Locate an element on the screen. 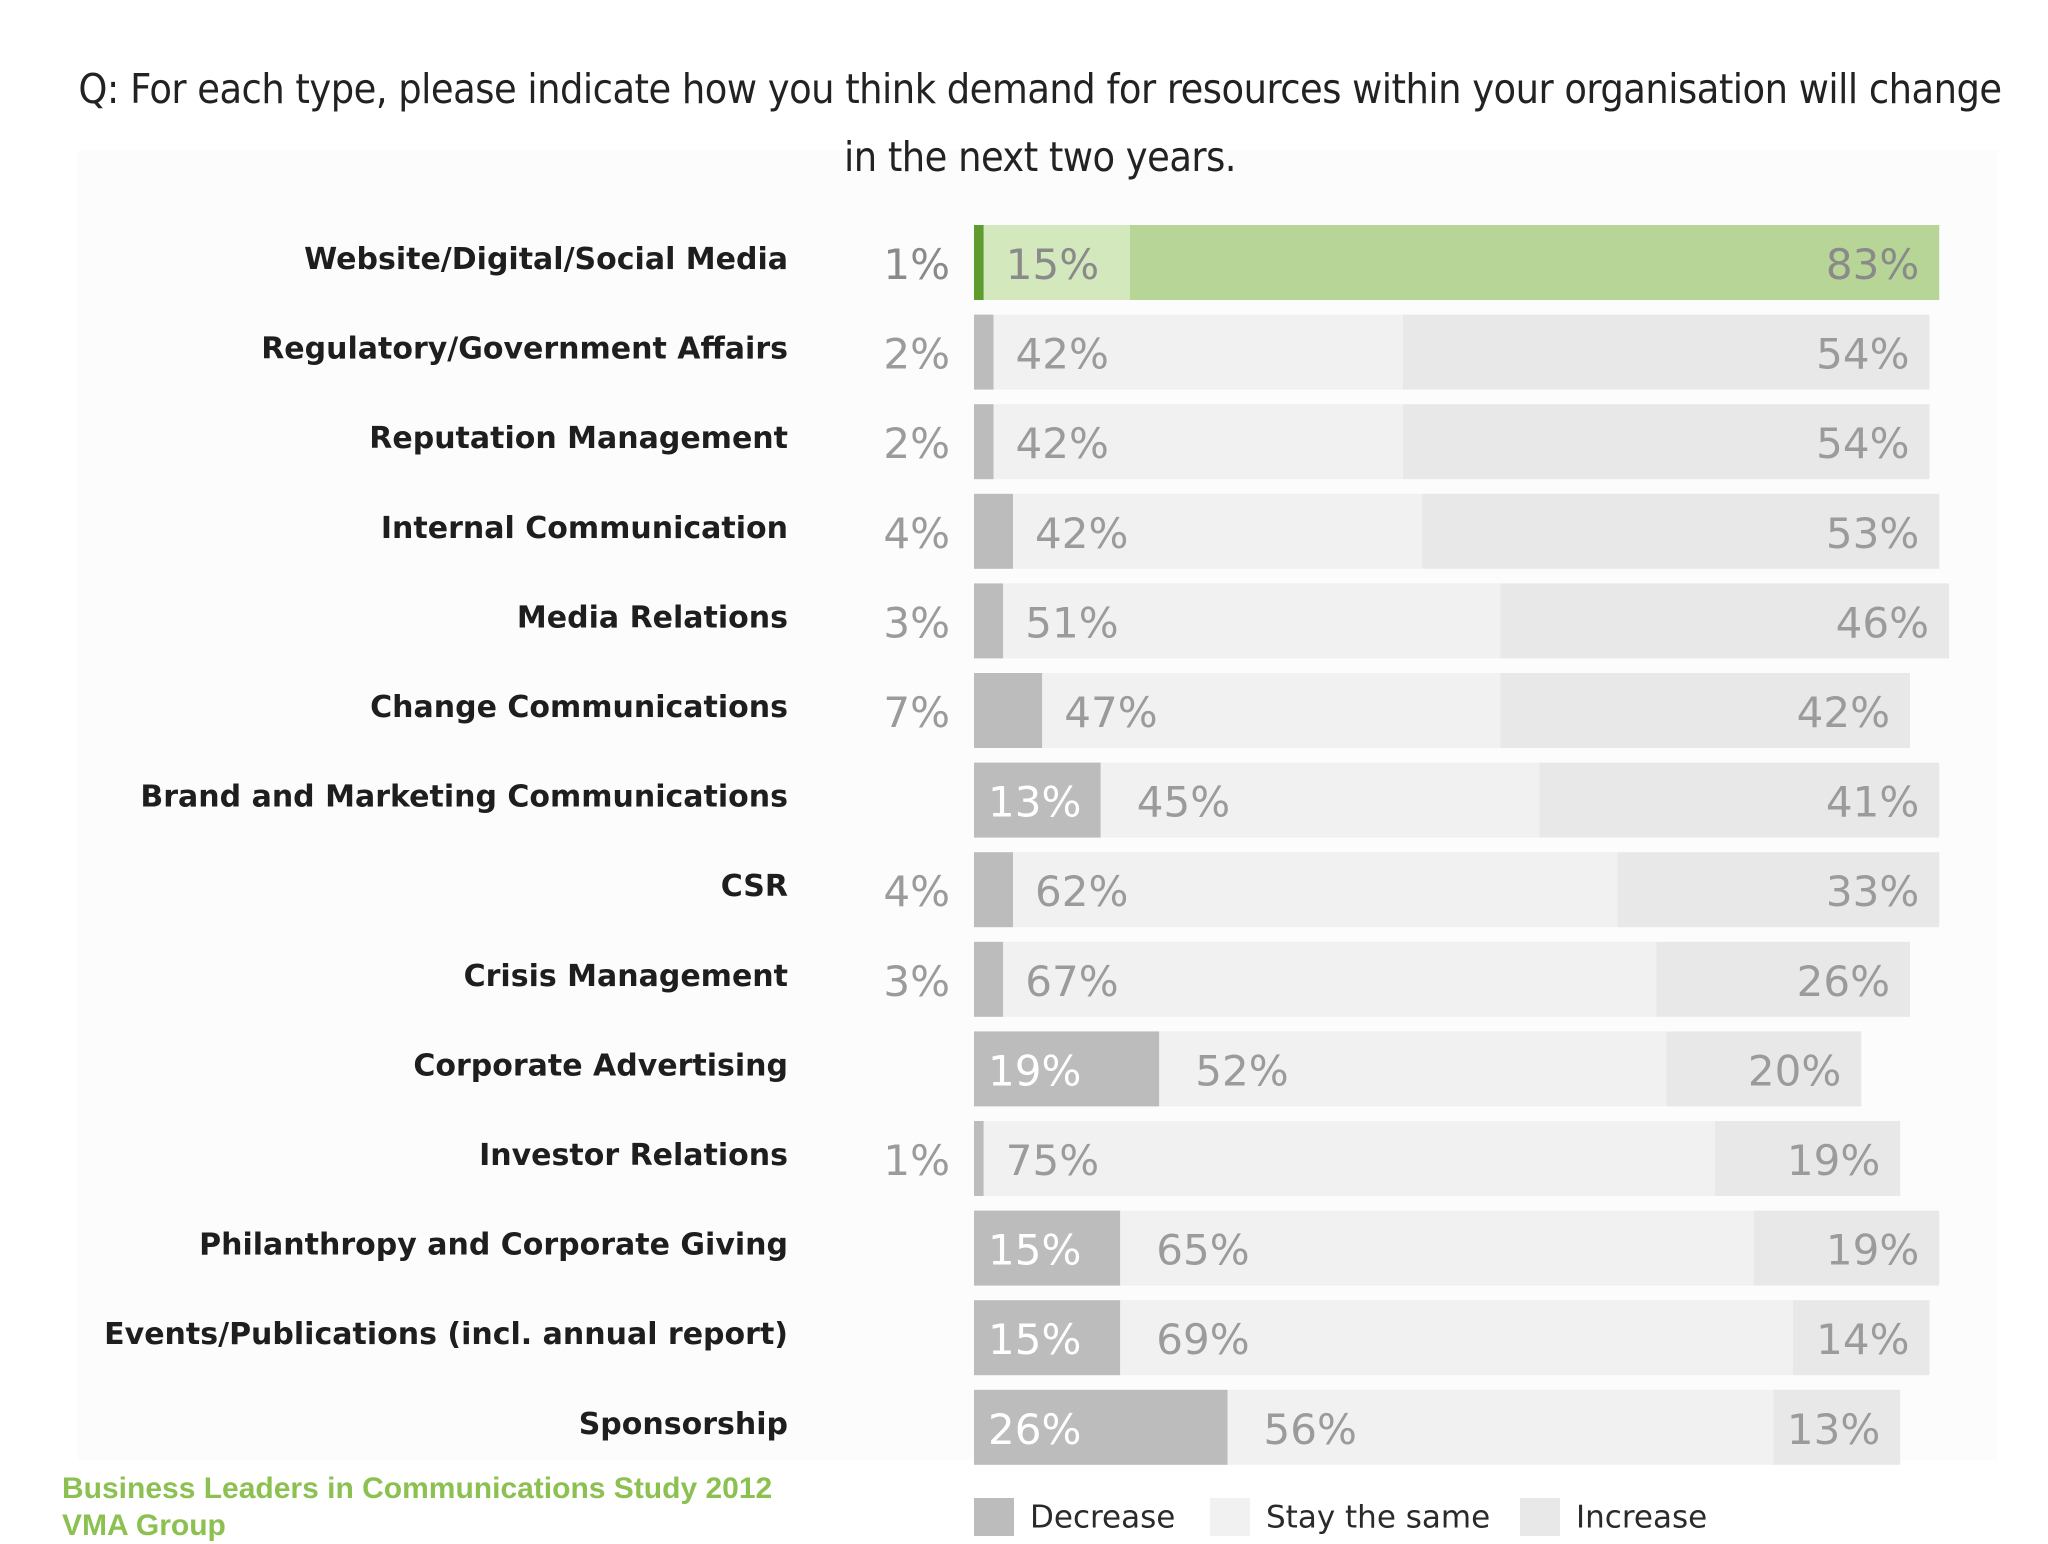  category-label: Reputation Management is located at coordinates (578, 438).